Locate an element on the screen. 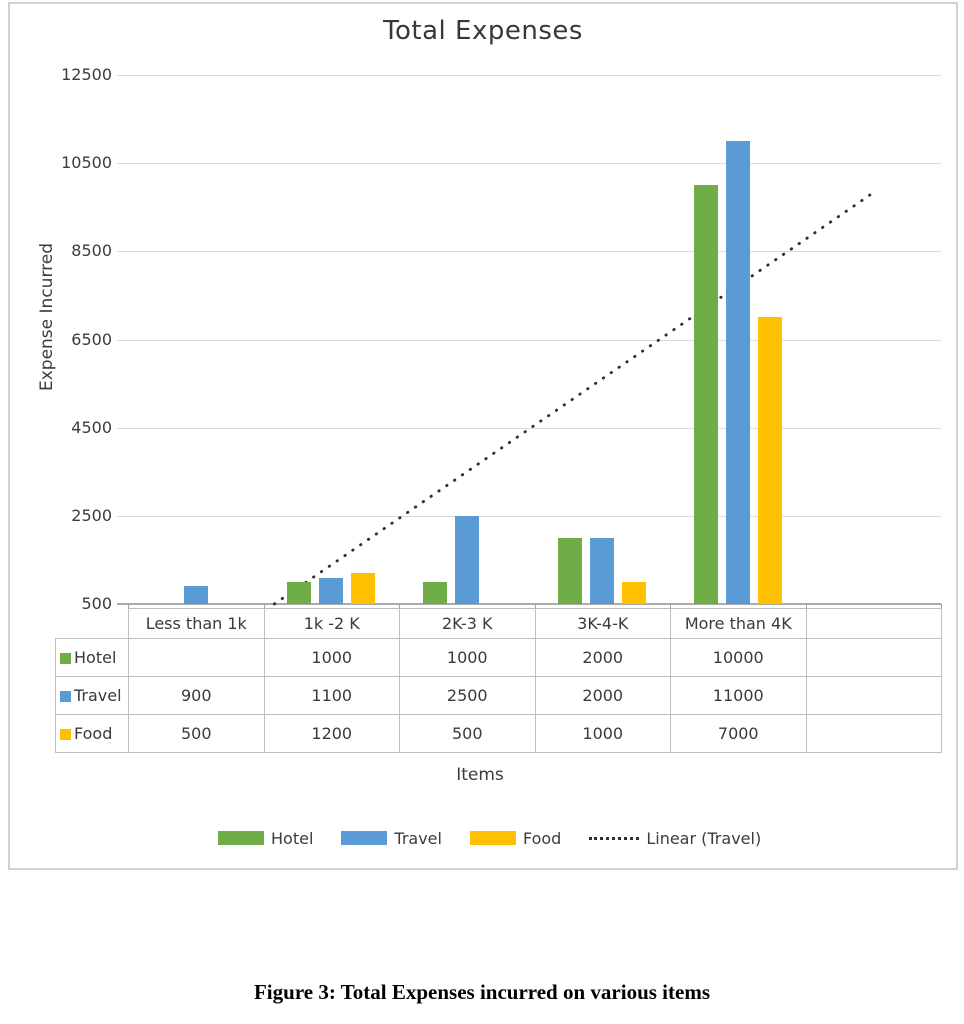  travel-series-swatch-icon is located at coordinates (65, 696).